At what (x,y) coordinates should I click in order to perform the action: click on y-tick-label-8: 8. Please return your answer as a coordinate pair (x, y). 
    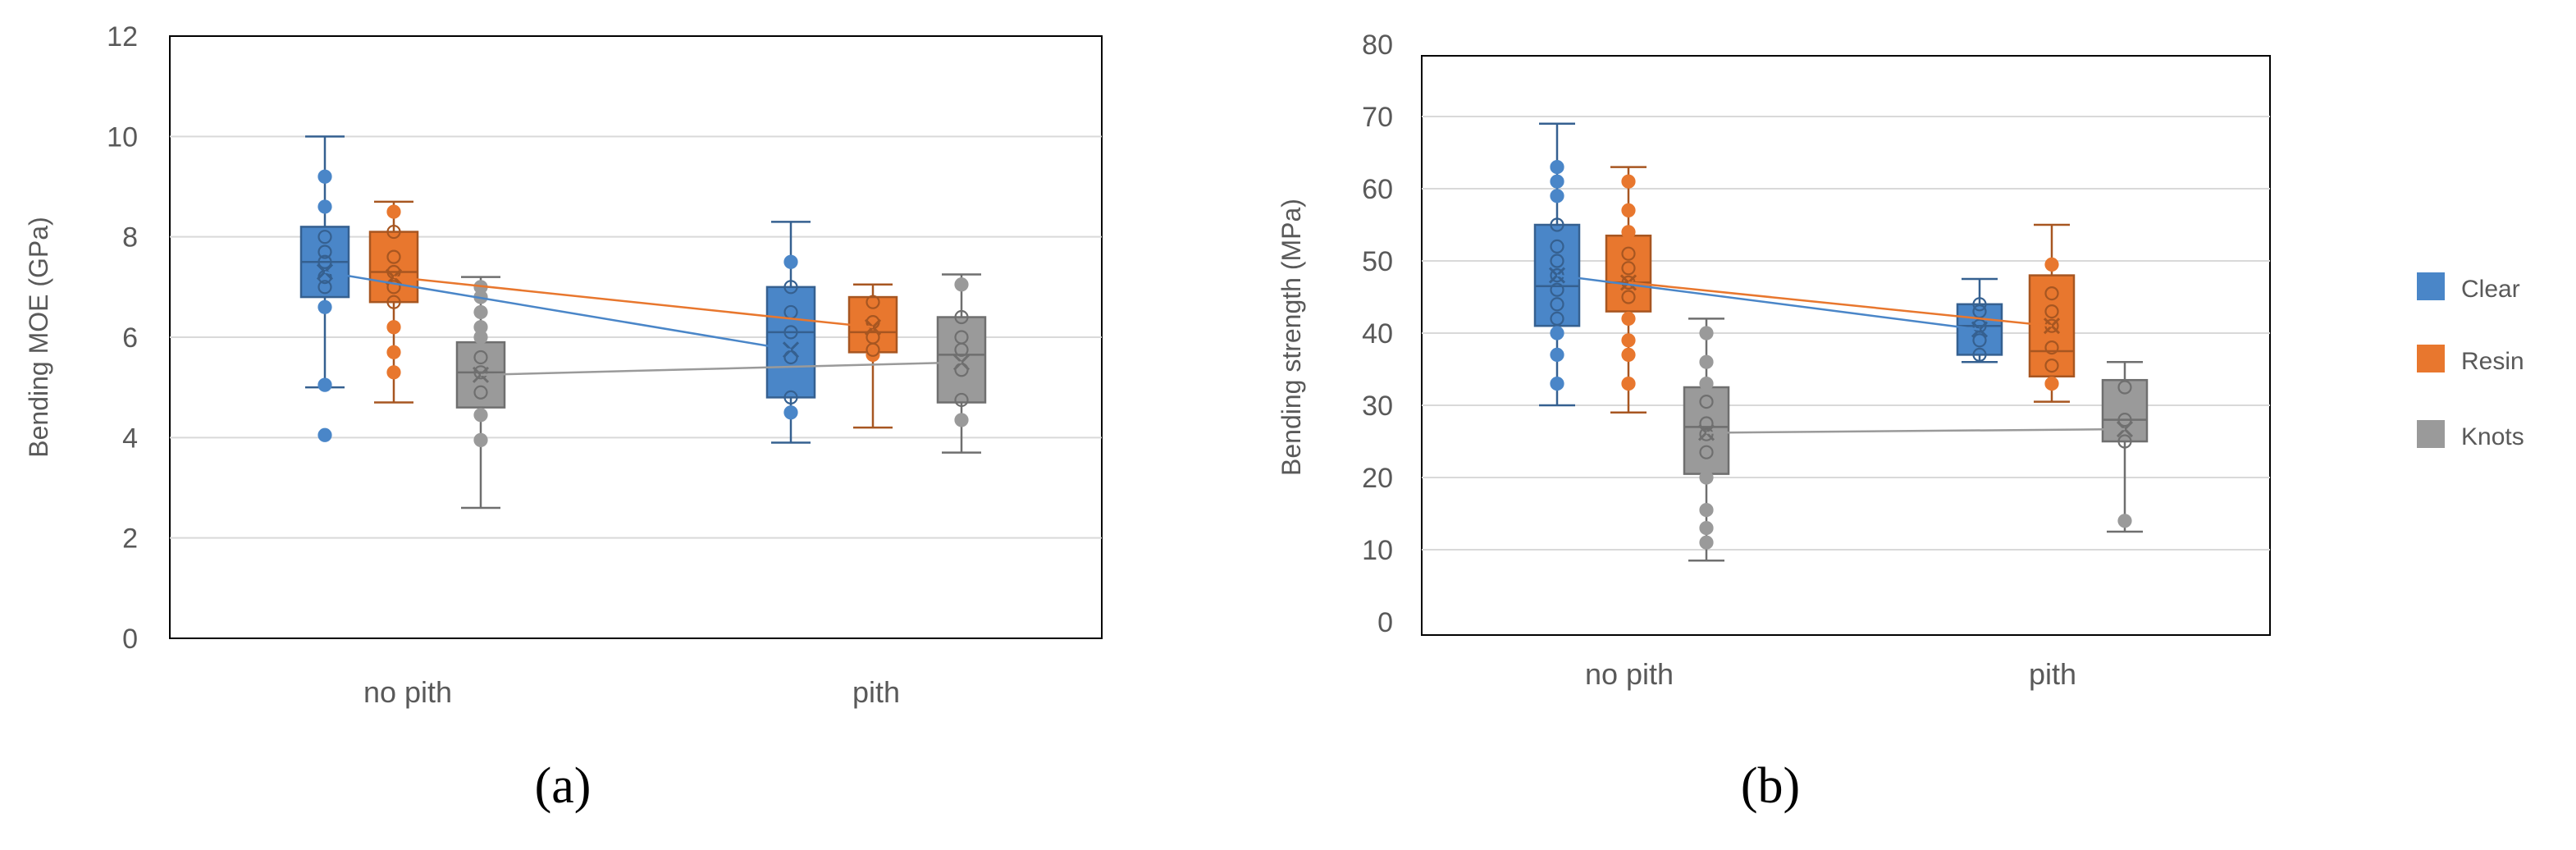
    Looking at the image, I should click on (130, 238).